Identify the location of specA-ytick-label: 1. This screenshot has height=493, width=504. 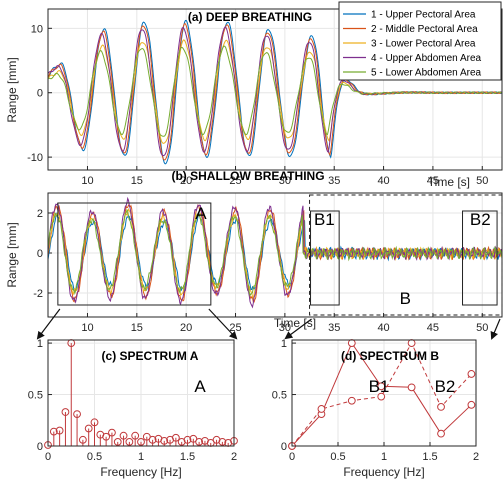
(40, 344).